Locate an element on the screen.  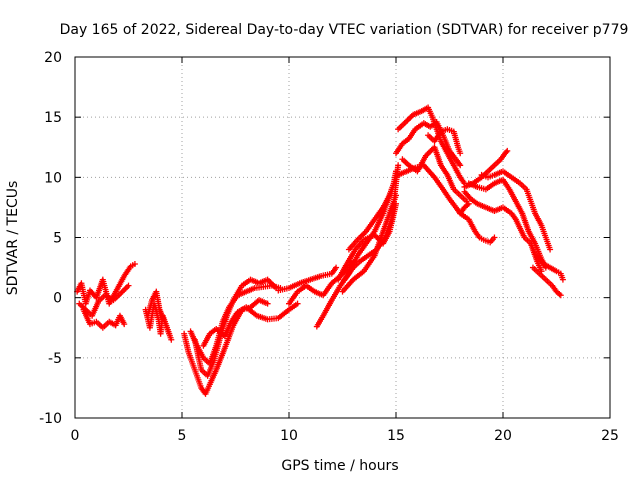
x-axis-label: GPS time / hours is located at coordinates (339, 466).